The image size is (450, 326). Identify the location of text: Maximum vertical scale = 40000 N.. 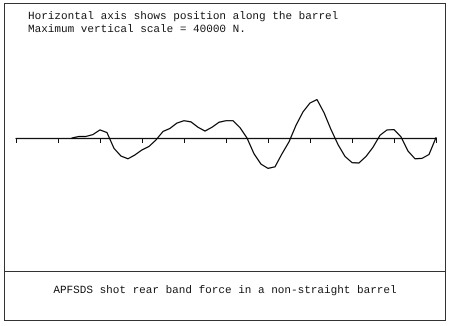
(137, 30).